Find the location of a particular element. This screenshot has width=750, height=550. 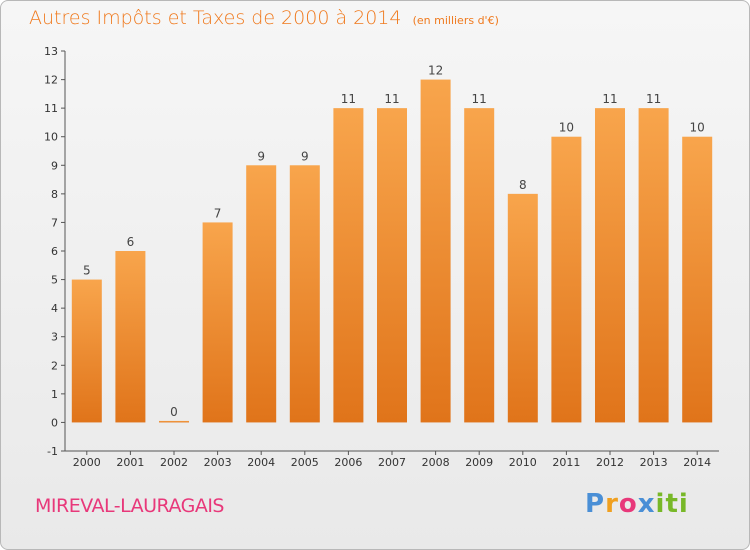

x-tick-label: 2004 is located at coordinates (261, 462).